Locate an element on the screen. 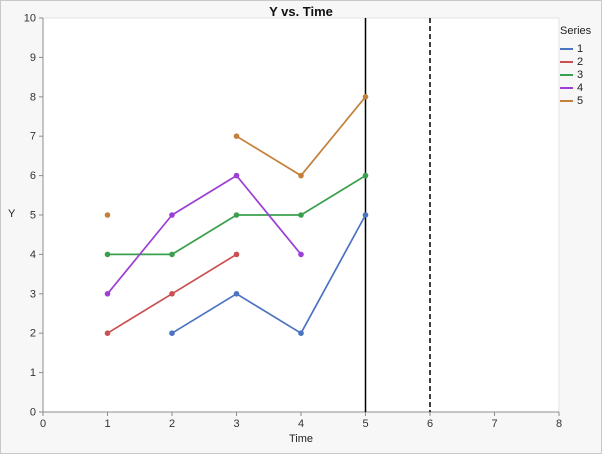 The height and width of the screenshot is (454, 602). y-tick-label: 9 is located at coordinates (33, 58).